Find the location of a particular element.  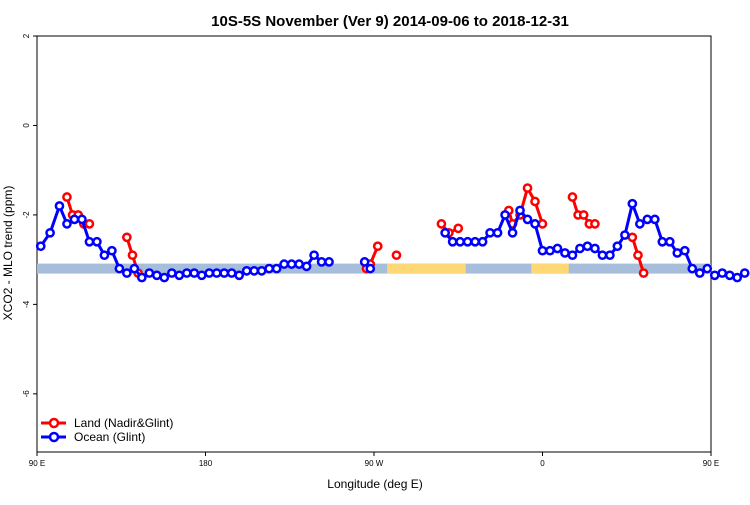

x-tick-label-2: 90 W is located at coordinates (374, 463).